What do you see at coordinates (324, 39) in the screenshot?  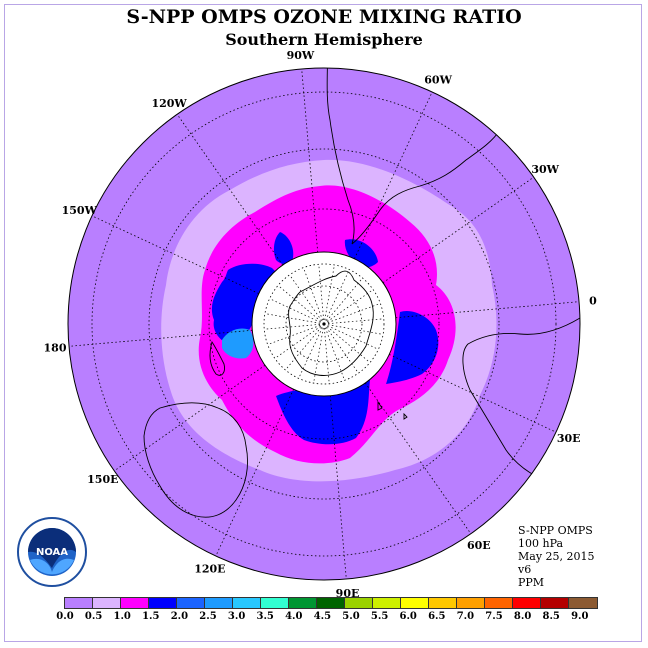 I see `map-subtitle: Southern Hemisphere` at bounding box center [324, 39].